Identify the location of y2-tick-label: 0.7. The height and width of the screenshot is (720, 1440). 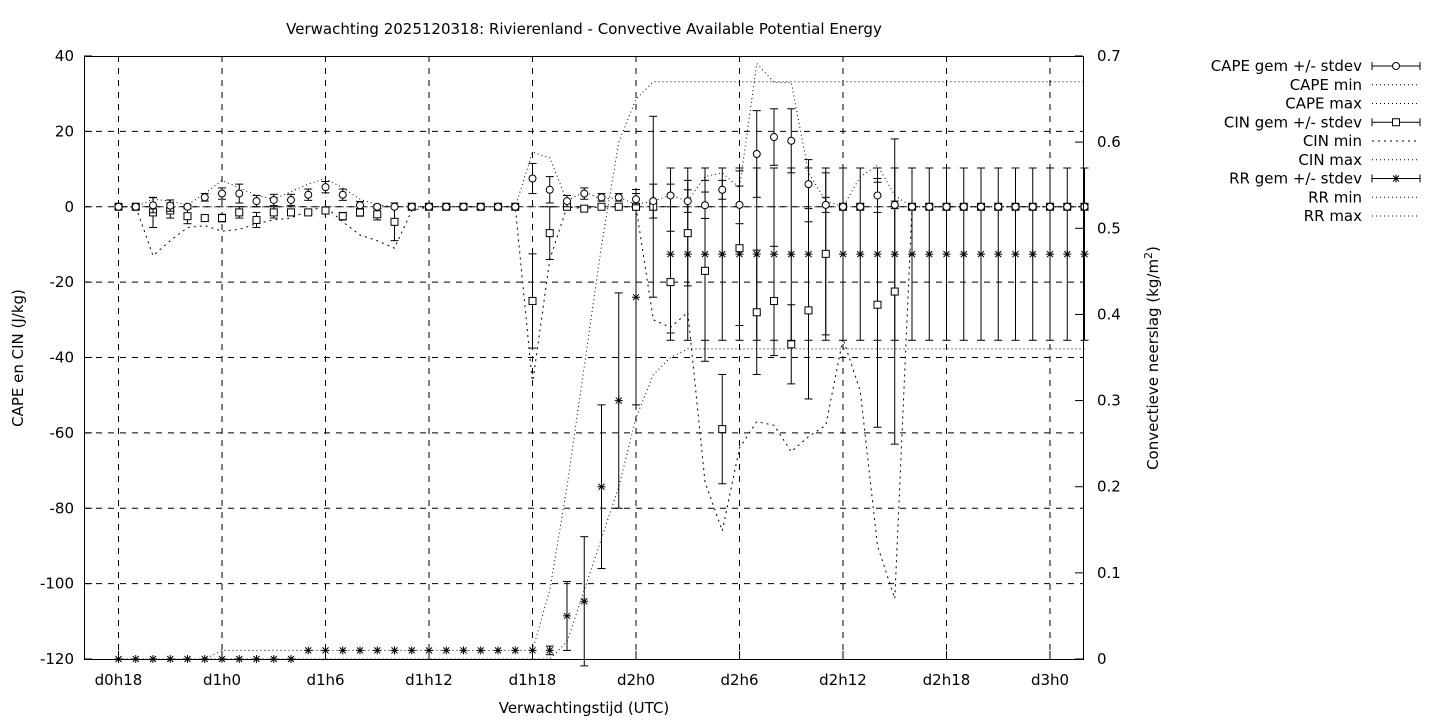
(1109, 56).